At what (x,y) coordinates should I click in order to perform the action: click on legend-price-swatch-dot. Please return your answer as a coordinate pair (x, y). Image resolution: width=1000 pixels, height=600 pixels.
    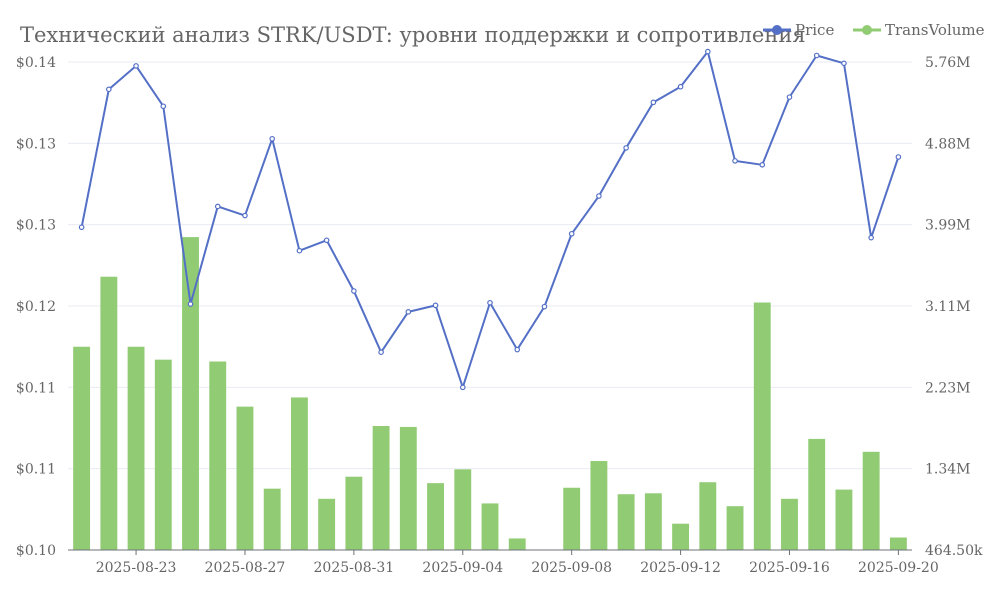
    Looking at the image, I should click on (777, 30).